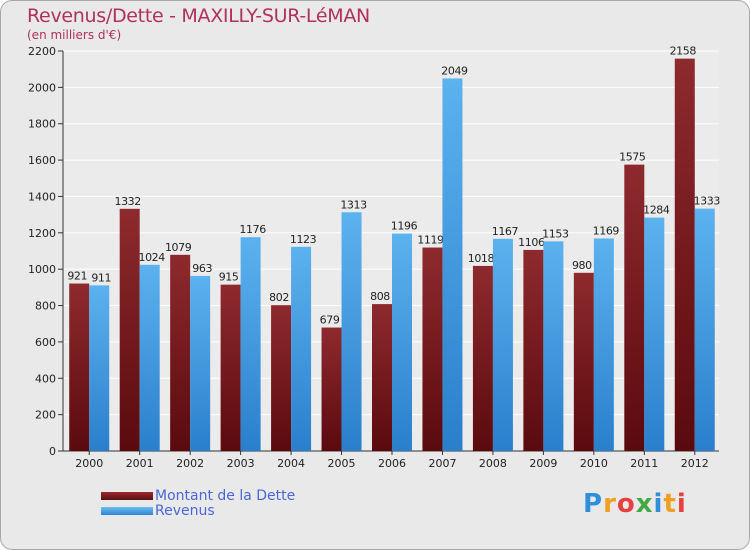  I want to click on x-tick-label: 2003, so click(241, 463).